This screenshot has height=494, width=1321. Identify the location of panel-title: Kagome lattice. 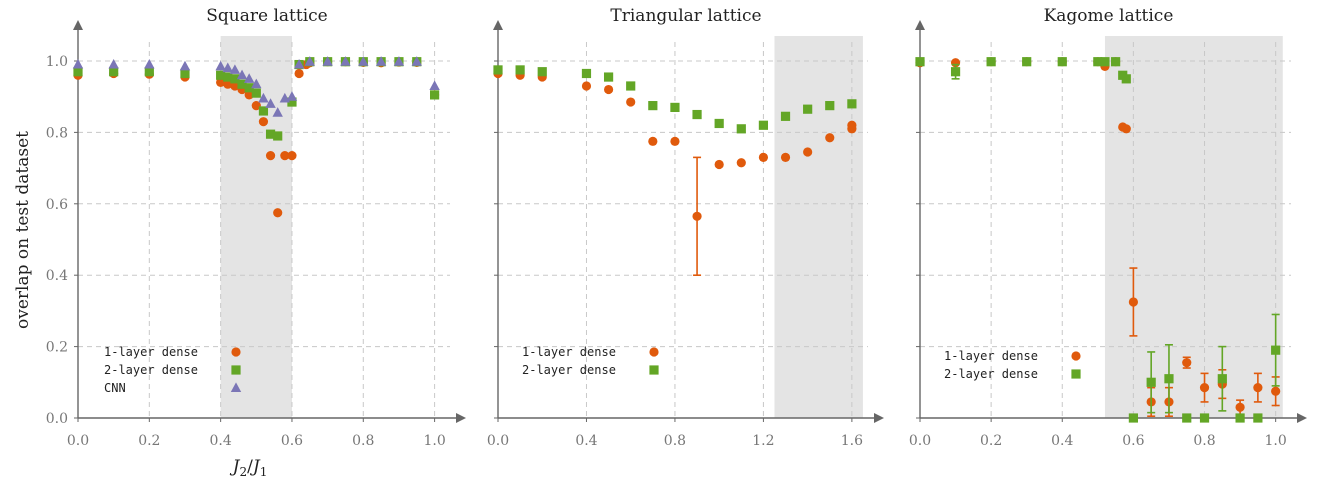
(1109, 16).